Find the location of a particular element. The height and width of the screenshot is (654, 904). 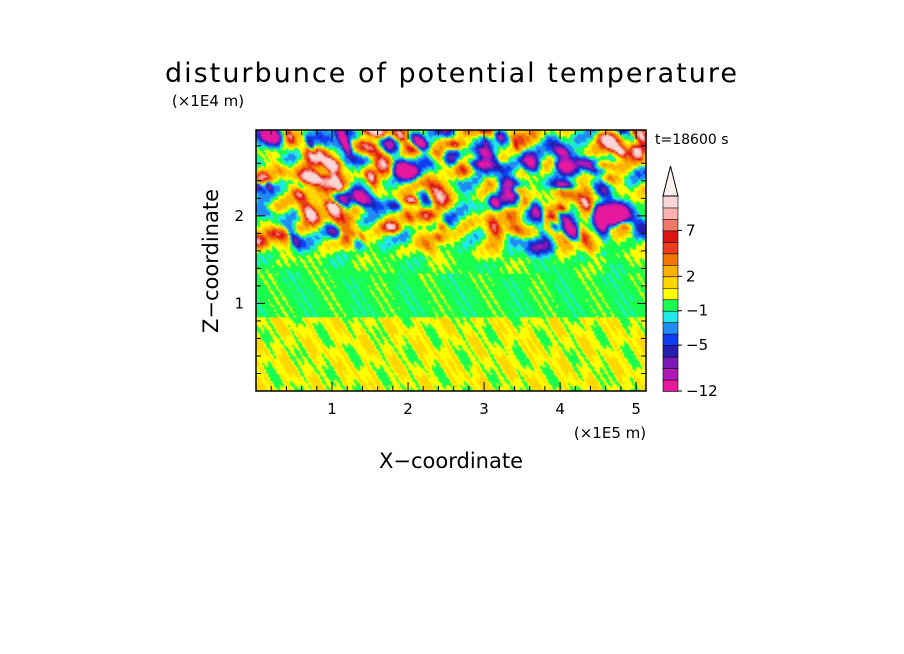

x-tick-label: 4 is located at coordinates (560, 409).